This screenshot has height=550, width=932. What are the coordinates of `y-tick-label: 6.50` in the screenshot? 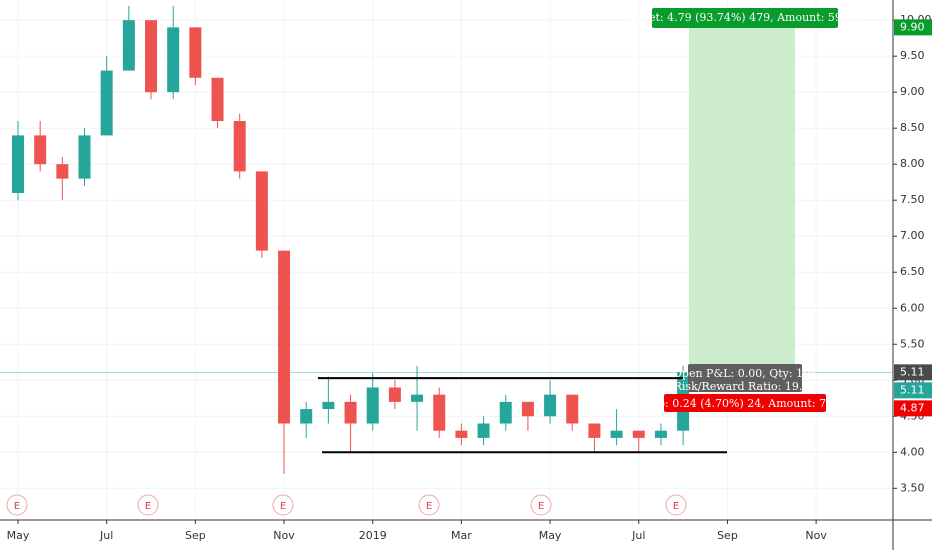 It's located at (912, 271).